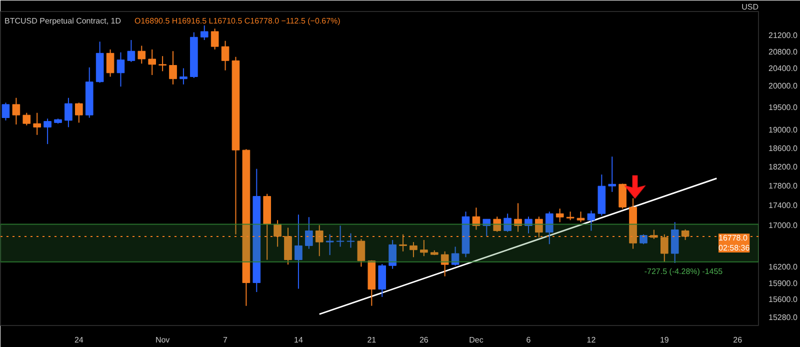 The image size is (800, 347). I want to click on band-label: -727.5 (-4.28%) -1455, so click(684, 271).